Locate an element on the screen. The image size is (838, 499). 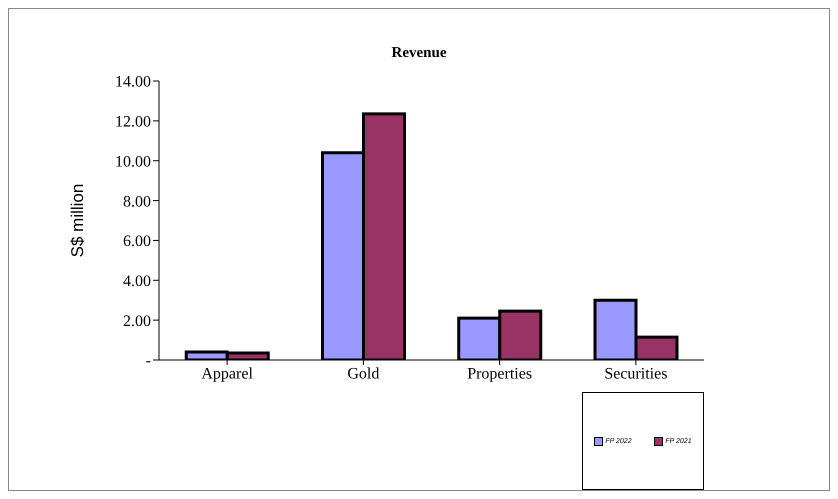
x-tick-label: Gold is located at coordinates (363, 373).